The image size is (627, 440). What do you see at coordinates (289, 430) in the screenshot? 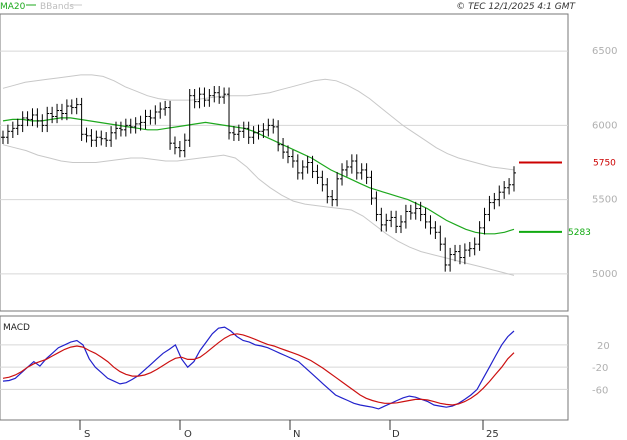
I see `x-axis: S O N D 25` at bounding box center [289, 430].